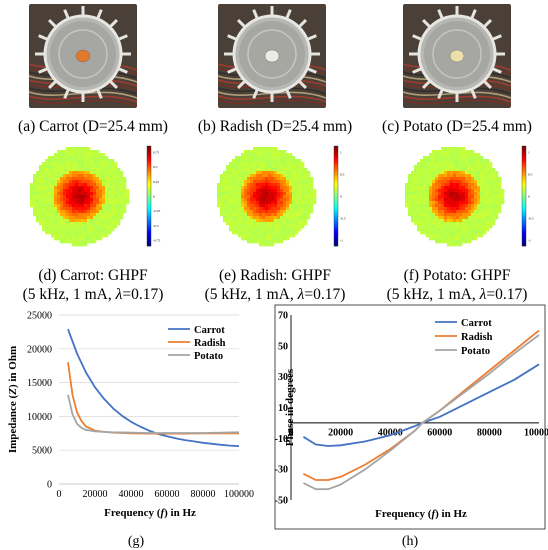 The image size is (548, 550). What do you see at coordinates (149, 196) in the screenshot?
I see `colorbar-frame` at bounding box center [149, 196].